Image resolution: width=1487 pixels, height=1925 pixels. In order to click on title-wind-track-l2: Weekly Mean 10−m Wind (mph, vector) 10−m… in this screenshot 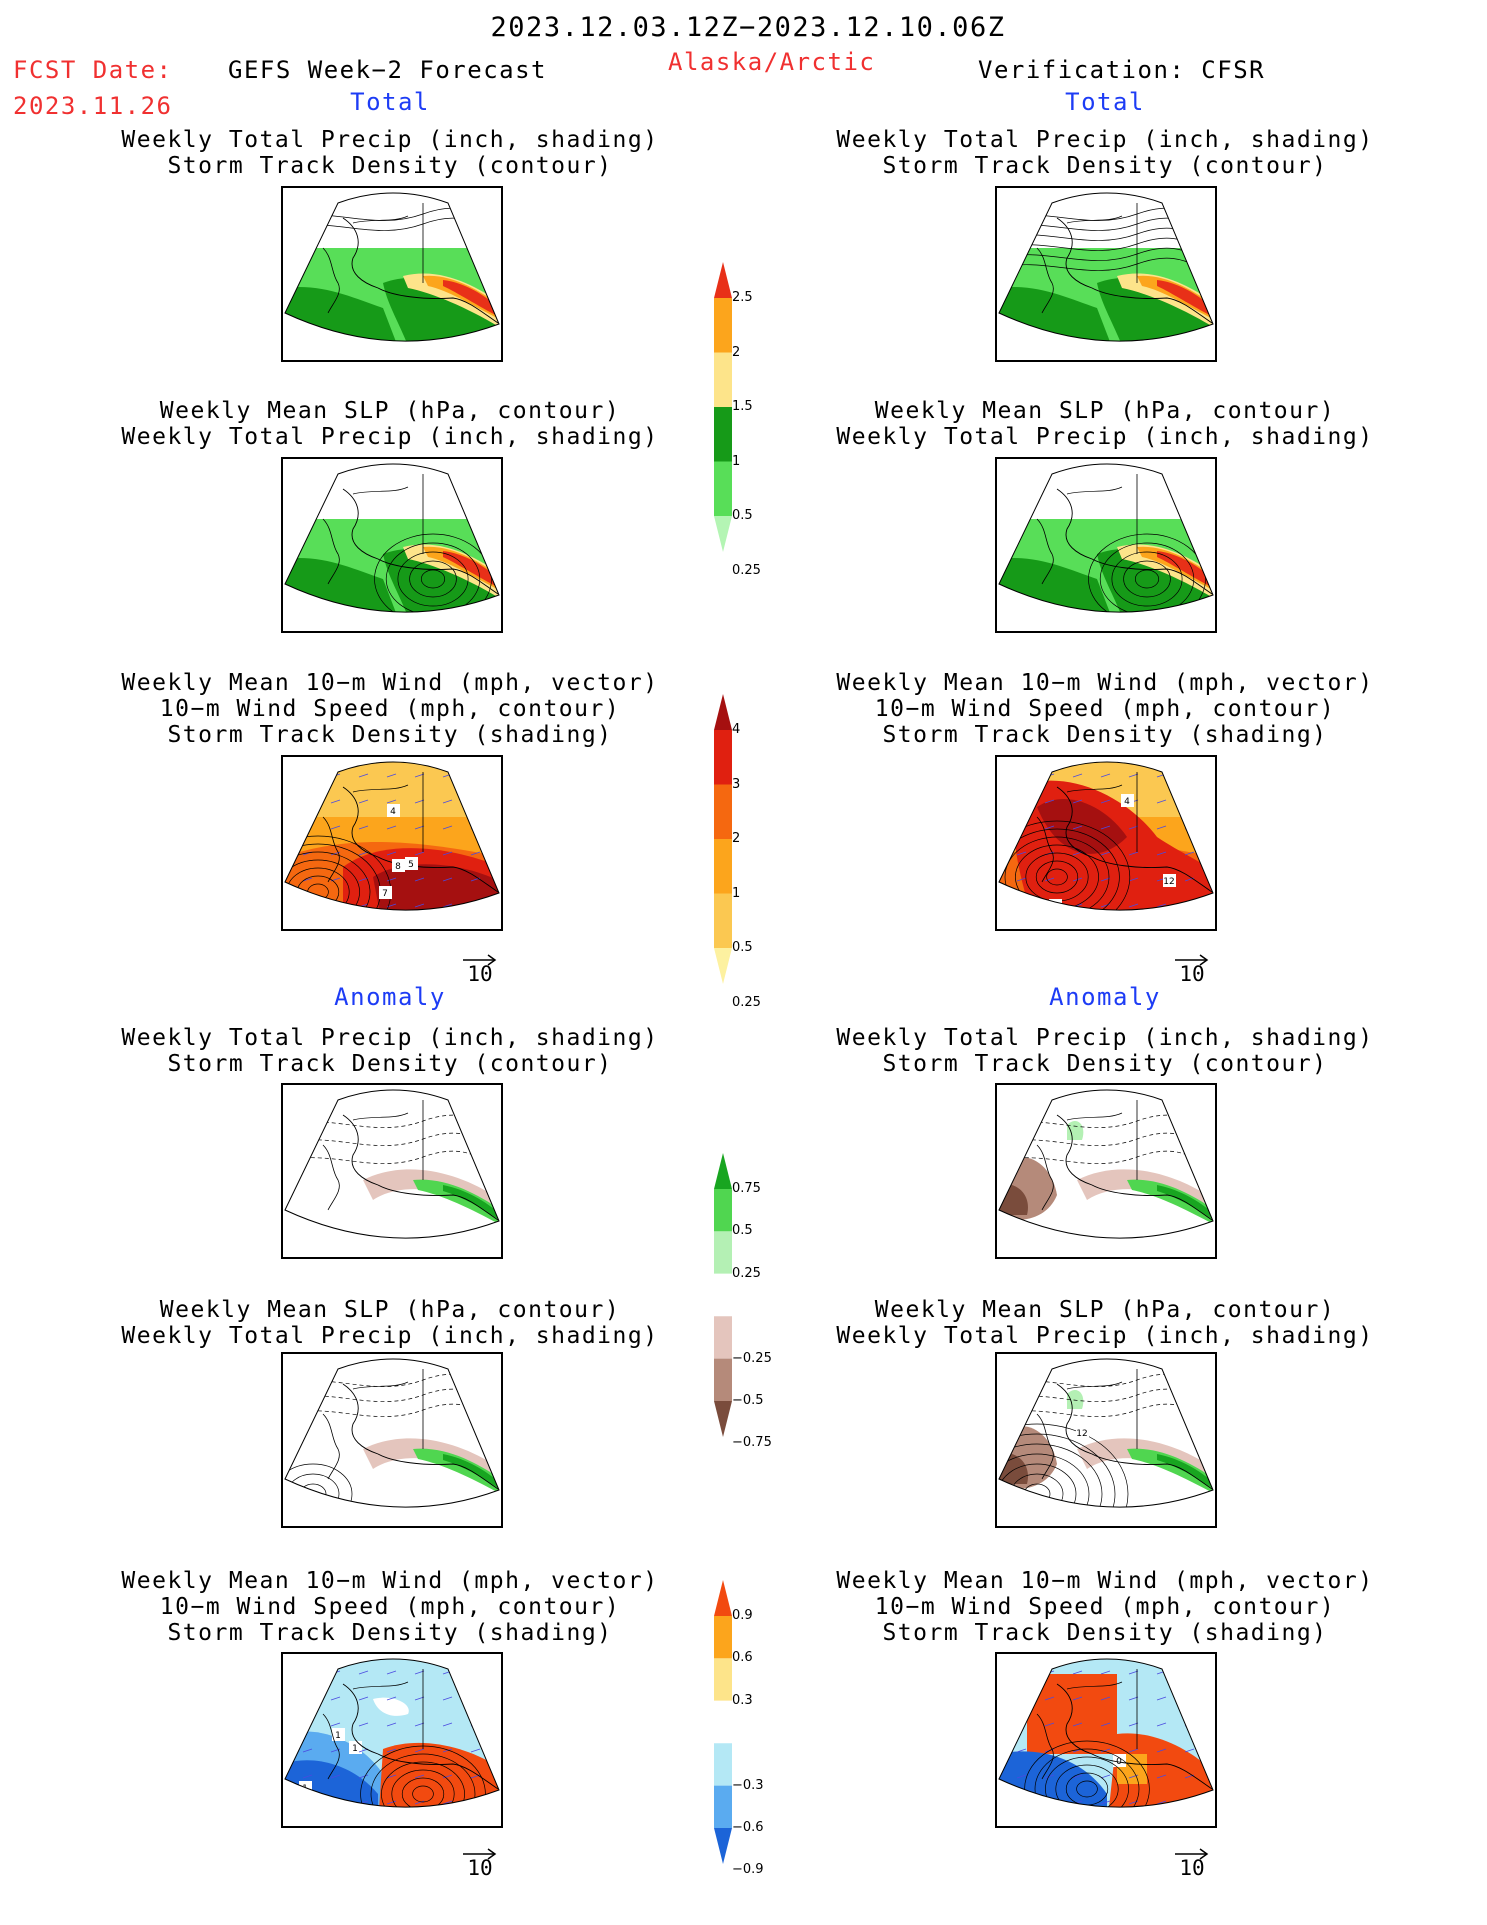, I will do `click(390, 1607)`.